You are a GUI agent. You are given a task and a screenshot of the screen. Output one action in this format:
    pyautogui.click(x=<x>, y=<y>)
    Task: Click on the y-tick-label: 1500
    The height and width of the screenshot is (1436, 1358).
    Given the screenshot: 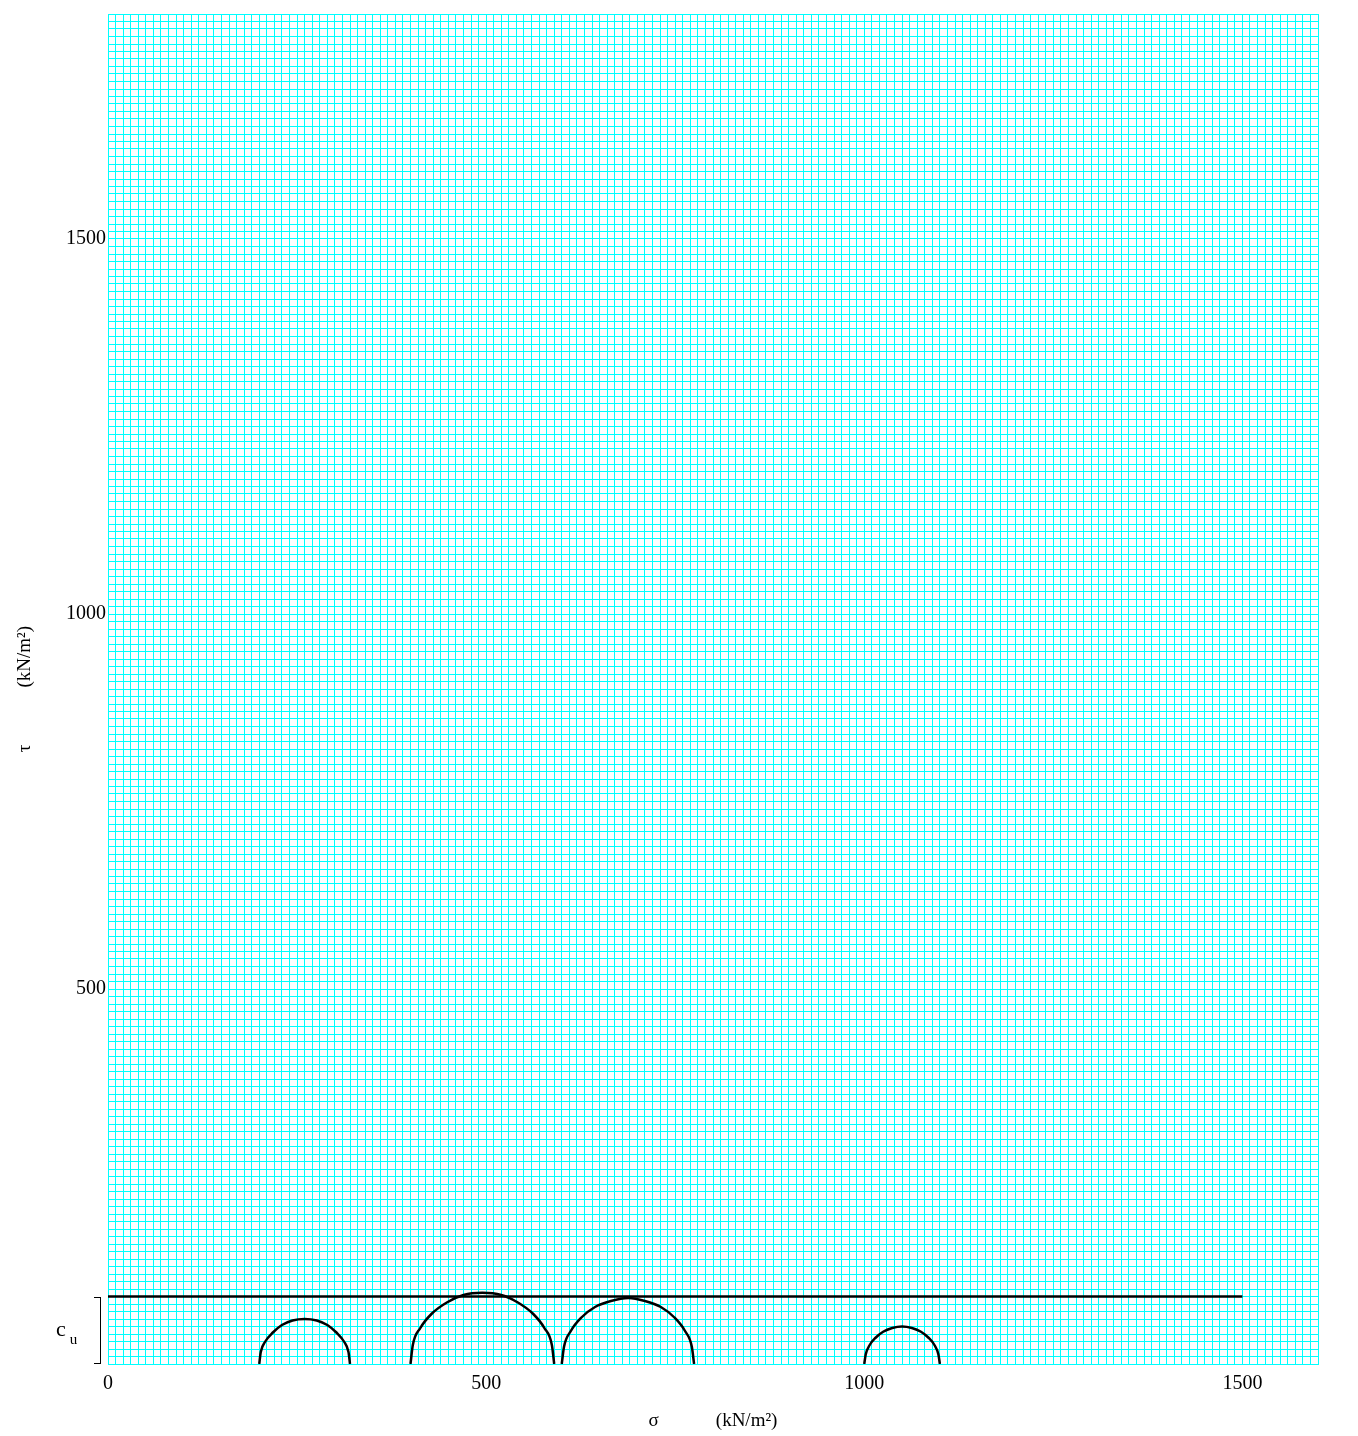 What is the action you would take?
    pyautogui.click(x=86, y=237)
    